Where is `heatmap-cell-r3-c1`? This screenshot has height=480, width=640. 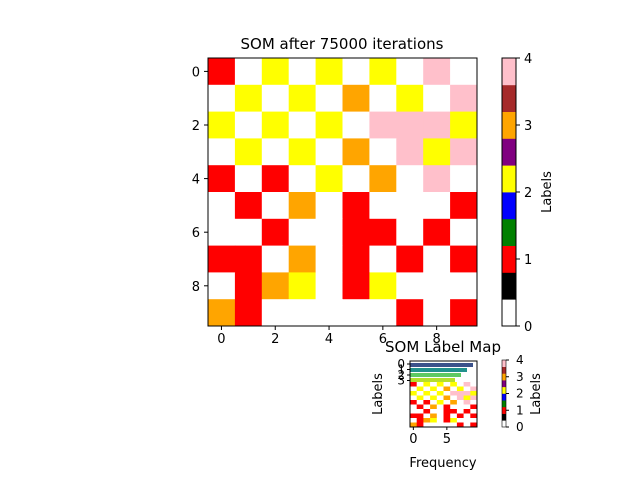
heatmap-cell-r3-c1 is located at coordinates (248, 152).